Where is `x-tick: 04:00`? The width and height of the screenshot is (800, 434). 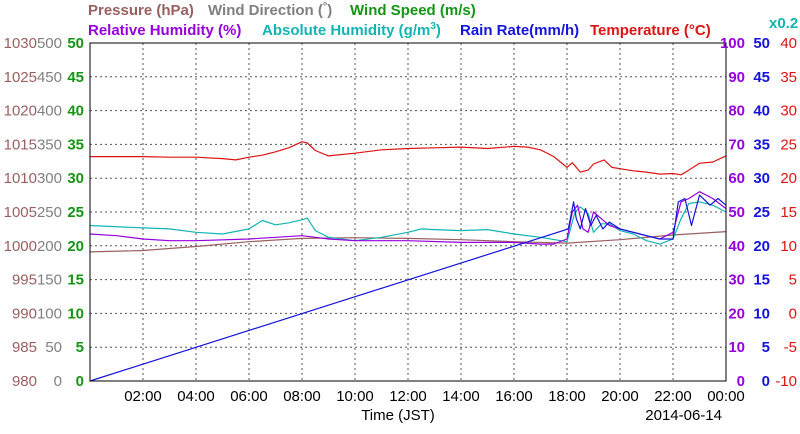 x-tick: 04:00 is located at coordinates (196, 396).